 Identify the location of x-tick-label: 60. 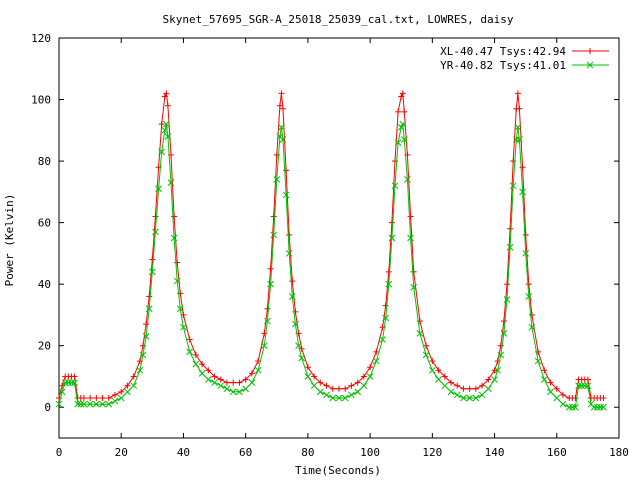
(245, 452).